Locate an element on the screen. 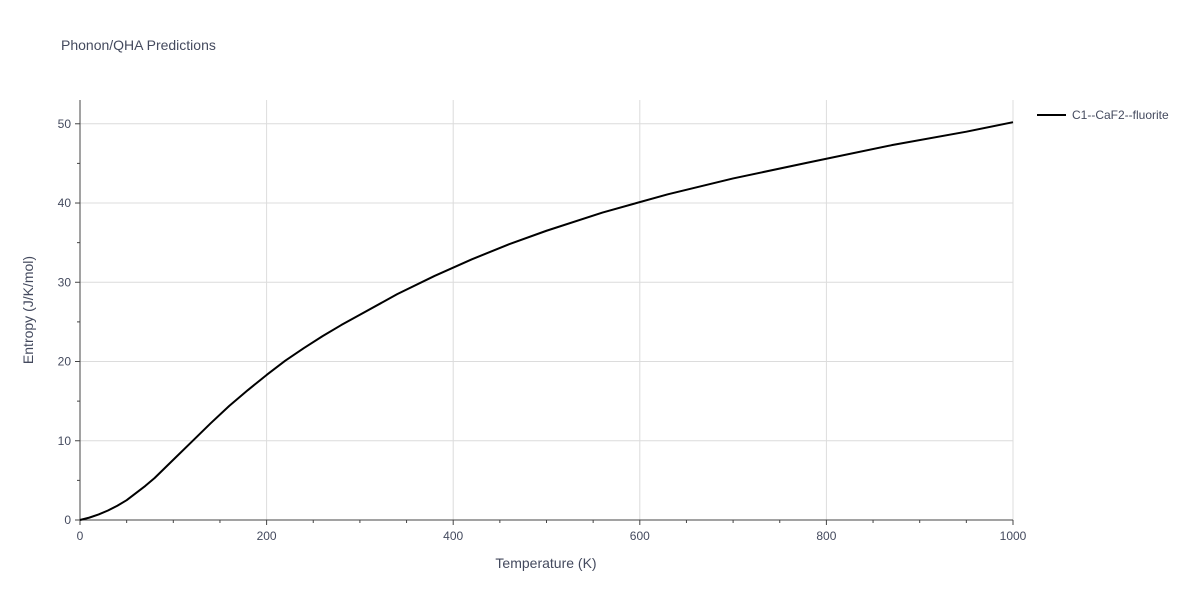 The width and height of the screenshot is (1200, 600). y-tick-label: 50 is located at coordinates (65, 124).